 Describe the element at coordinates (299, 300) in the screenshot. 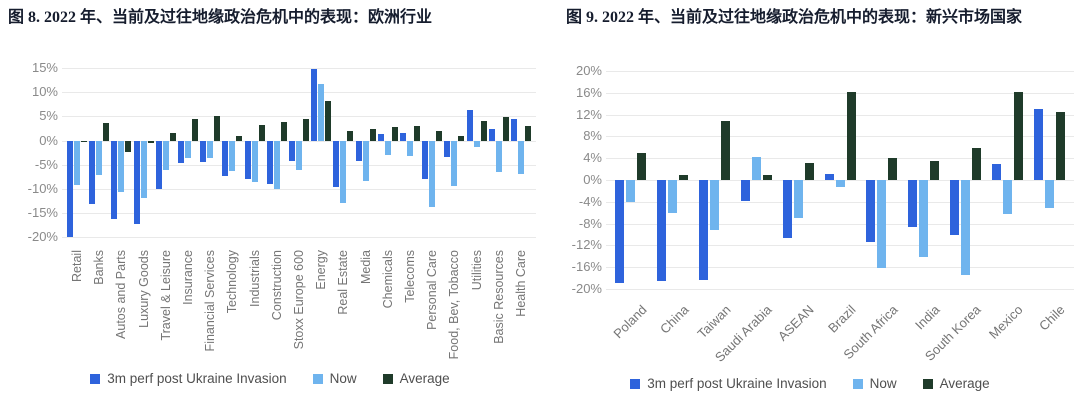

I see `x-category-label: Stoxx Europe 600` at that location.